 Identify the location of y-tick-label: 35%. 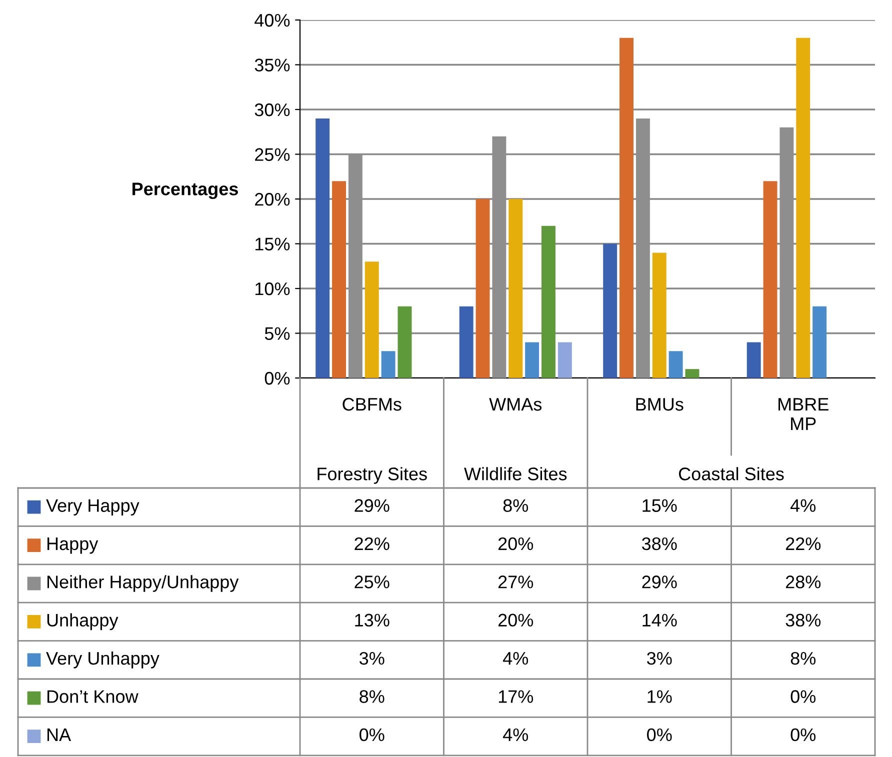
(272, 65).